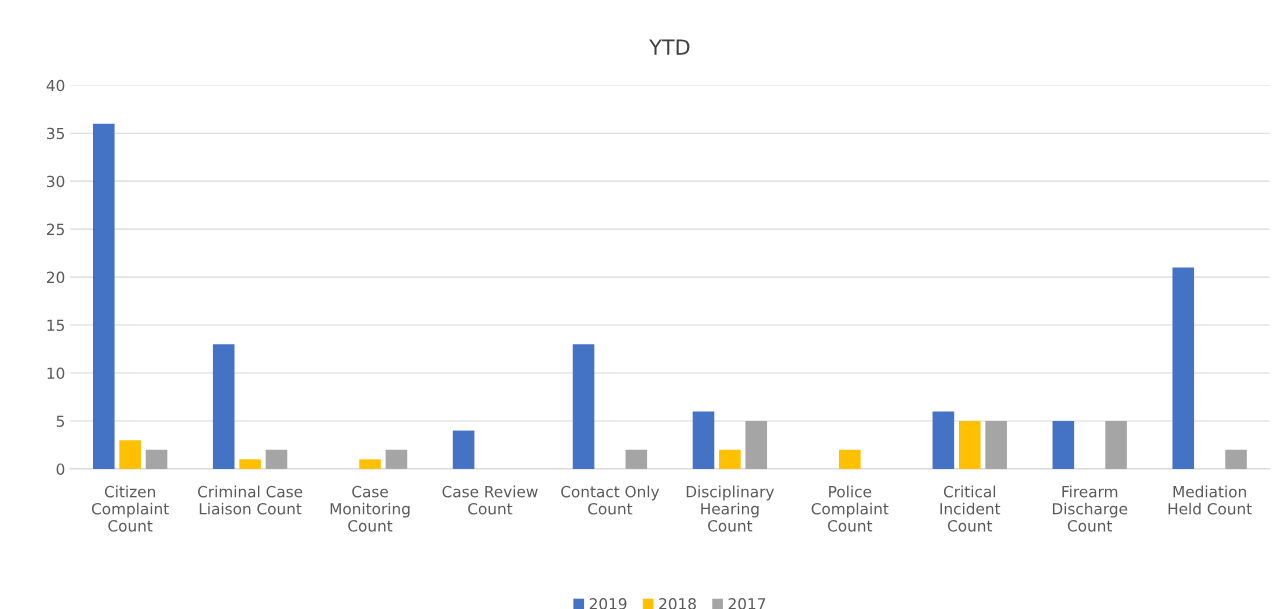 The width and height of the screenshot is (1276, 609). What do you see at coordinates (55, 85) in the screenshot?
I see `y-tick-label: 40` at bounding box center [55, 85].